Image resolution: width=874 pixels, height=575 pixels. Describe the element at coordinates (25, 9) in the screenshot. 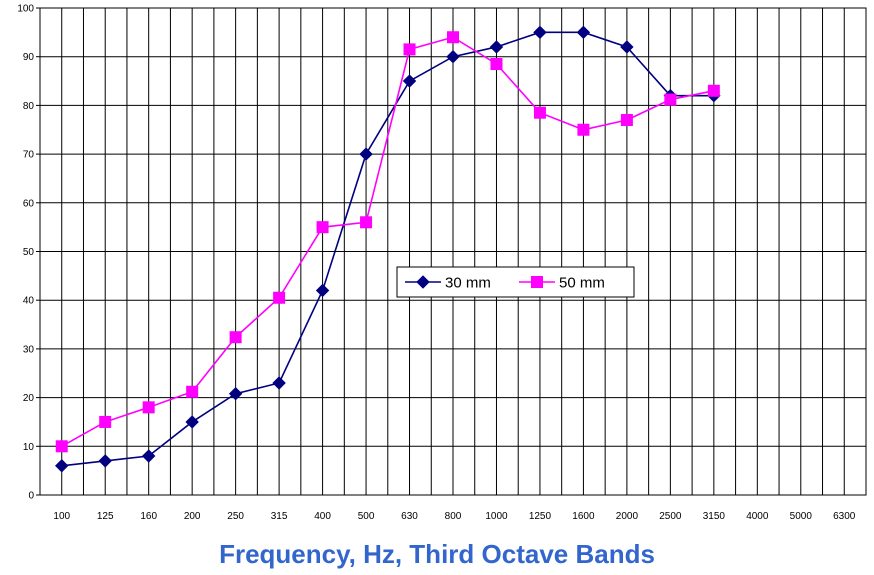

I see `y-tick-label: 100` at that location.